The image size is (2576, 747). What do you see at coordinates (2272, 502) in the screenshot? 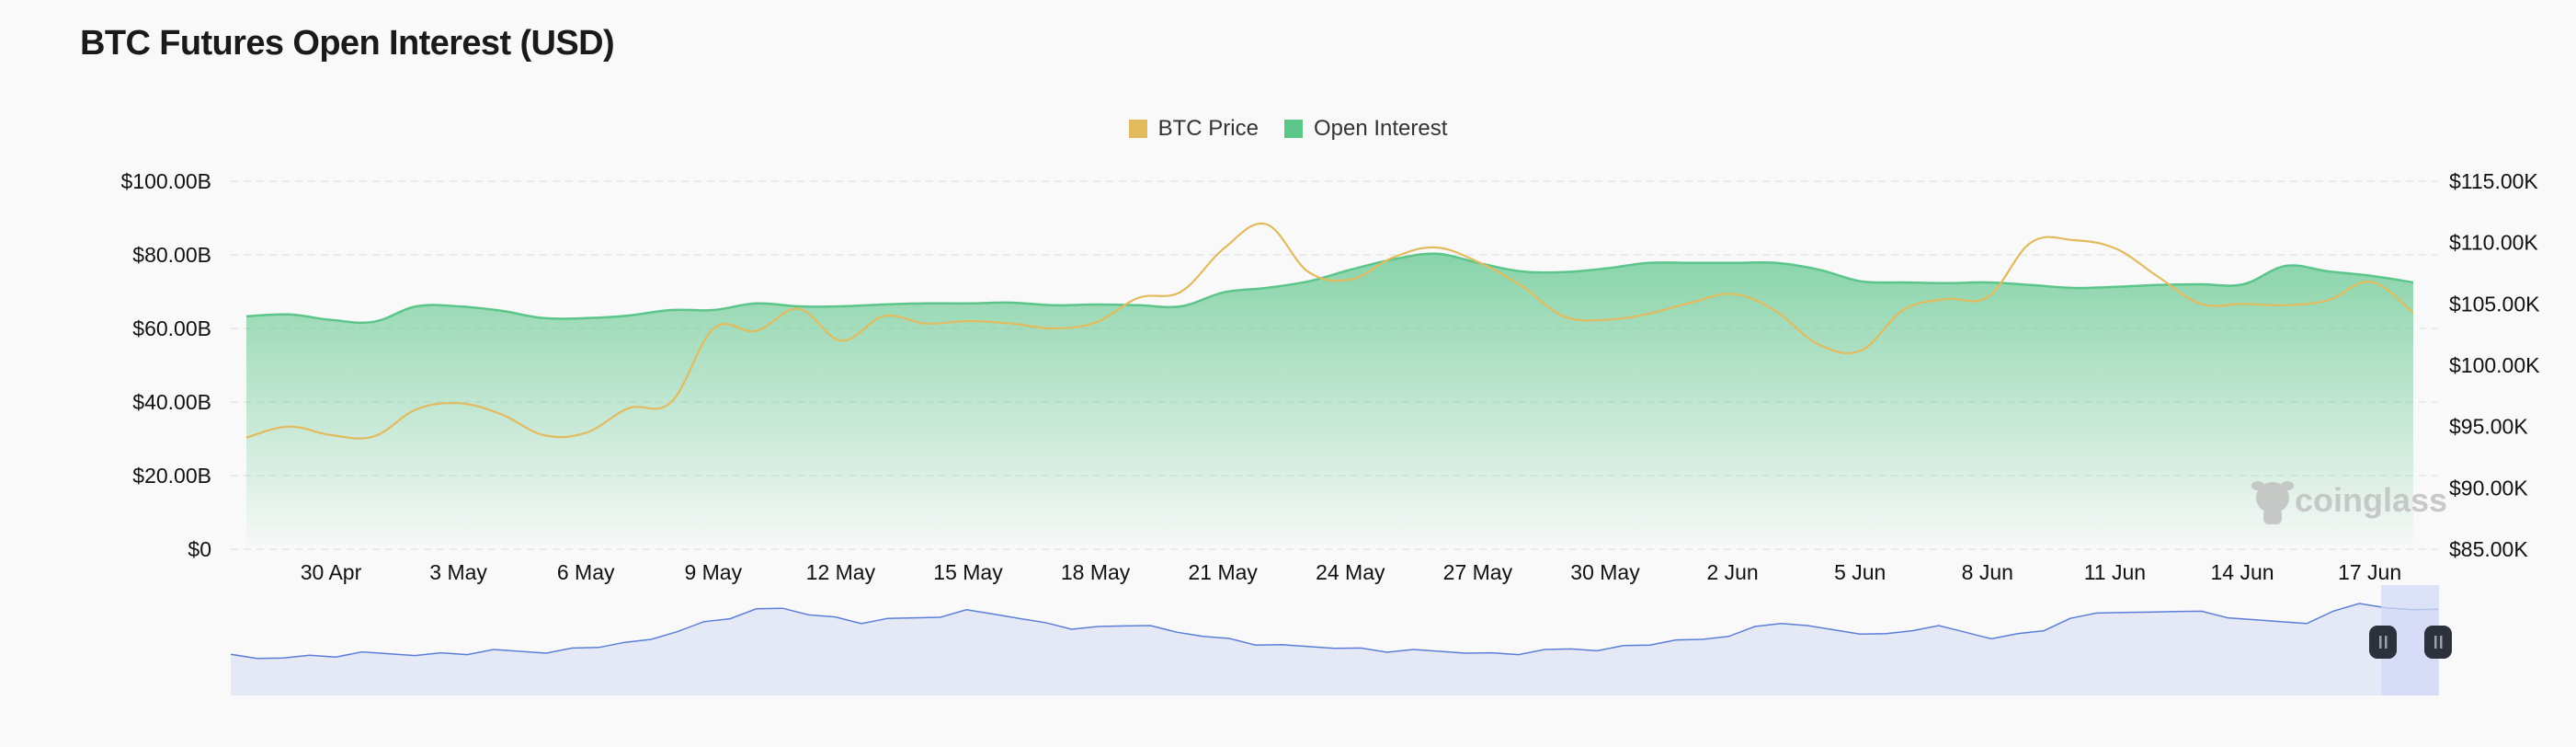
I see `coinglass-logo-icon` at bounding box center [2272, 502].